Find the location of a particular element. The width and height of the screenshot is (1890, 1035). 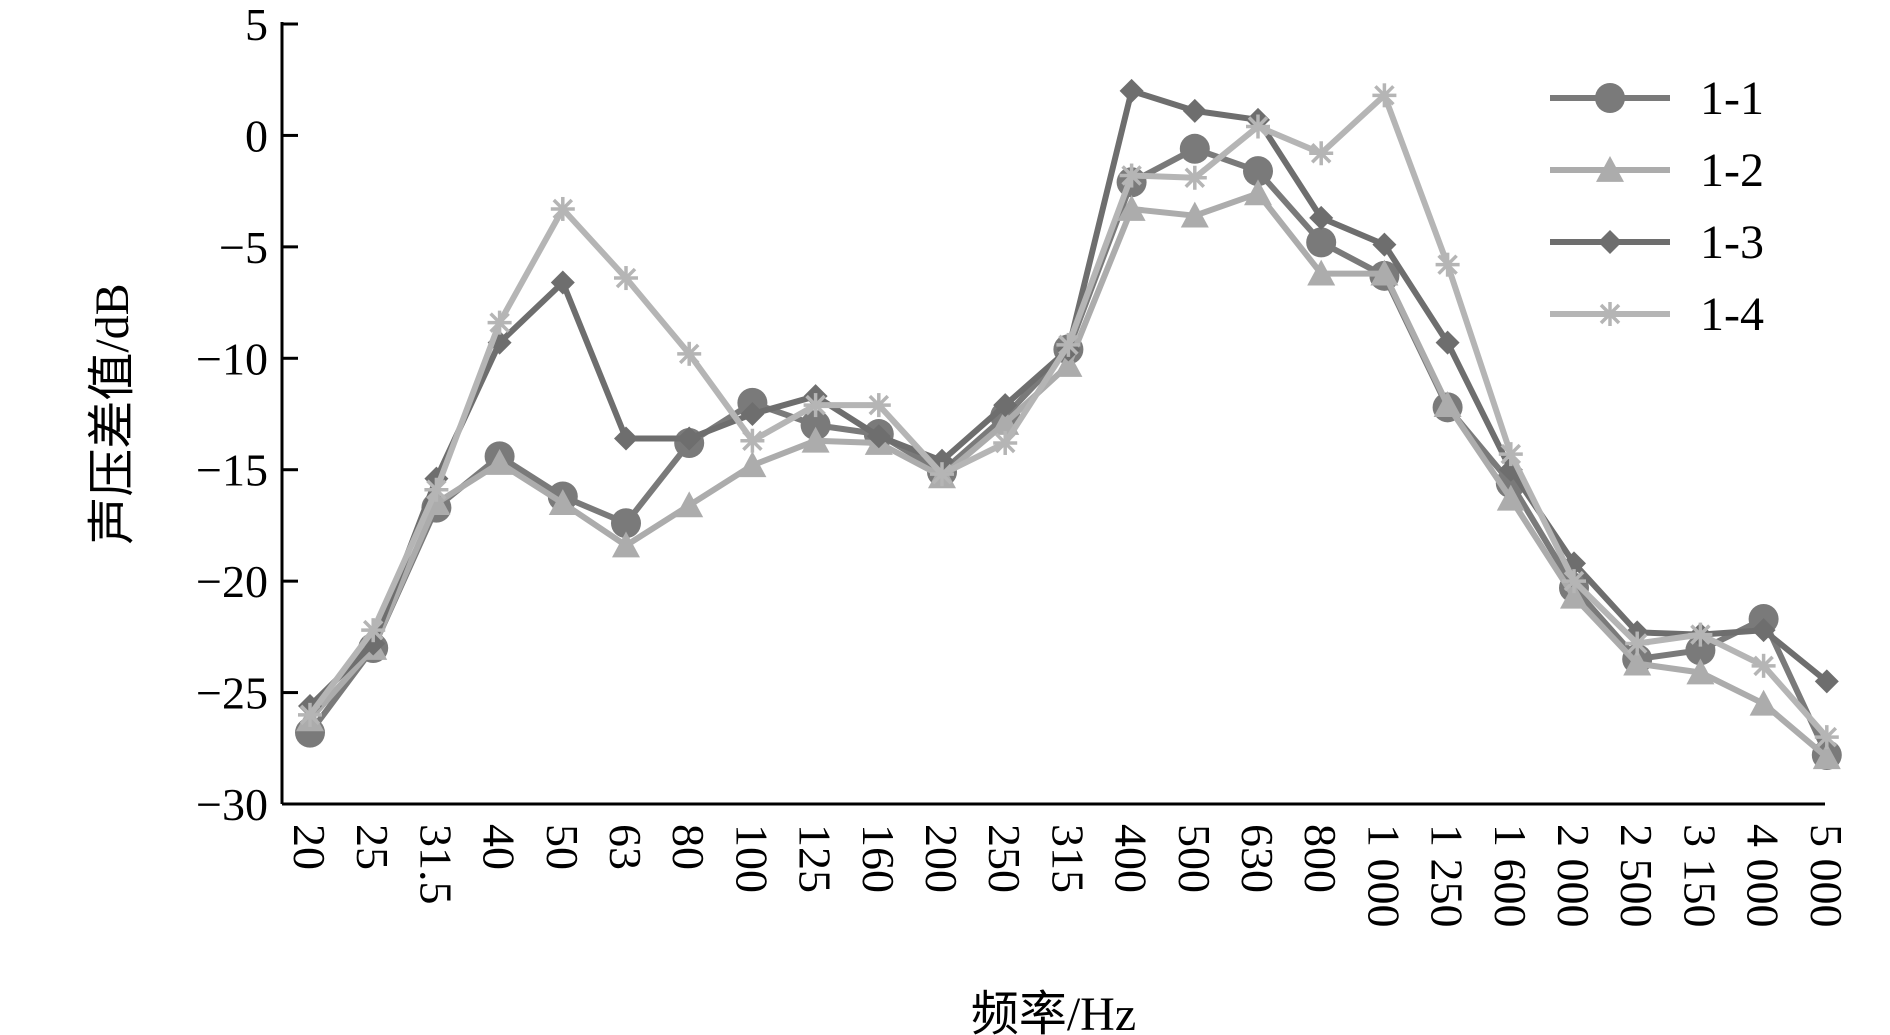

x-tick-label: 20 is located at coordinates (309, 847).